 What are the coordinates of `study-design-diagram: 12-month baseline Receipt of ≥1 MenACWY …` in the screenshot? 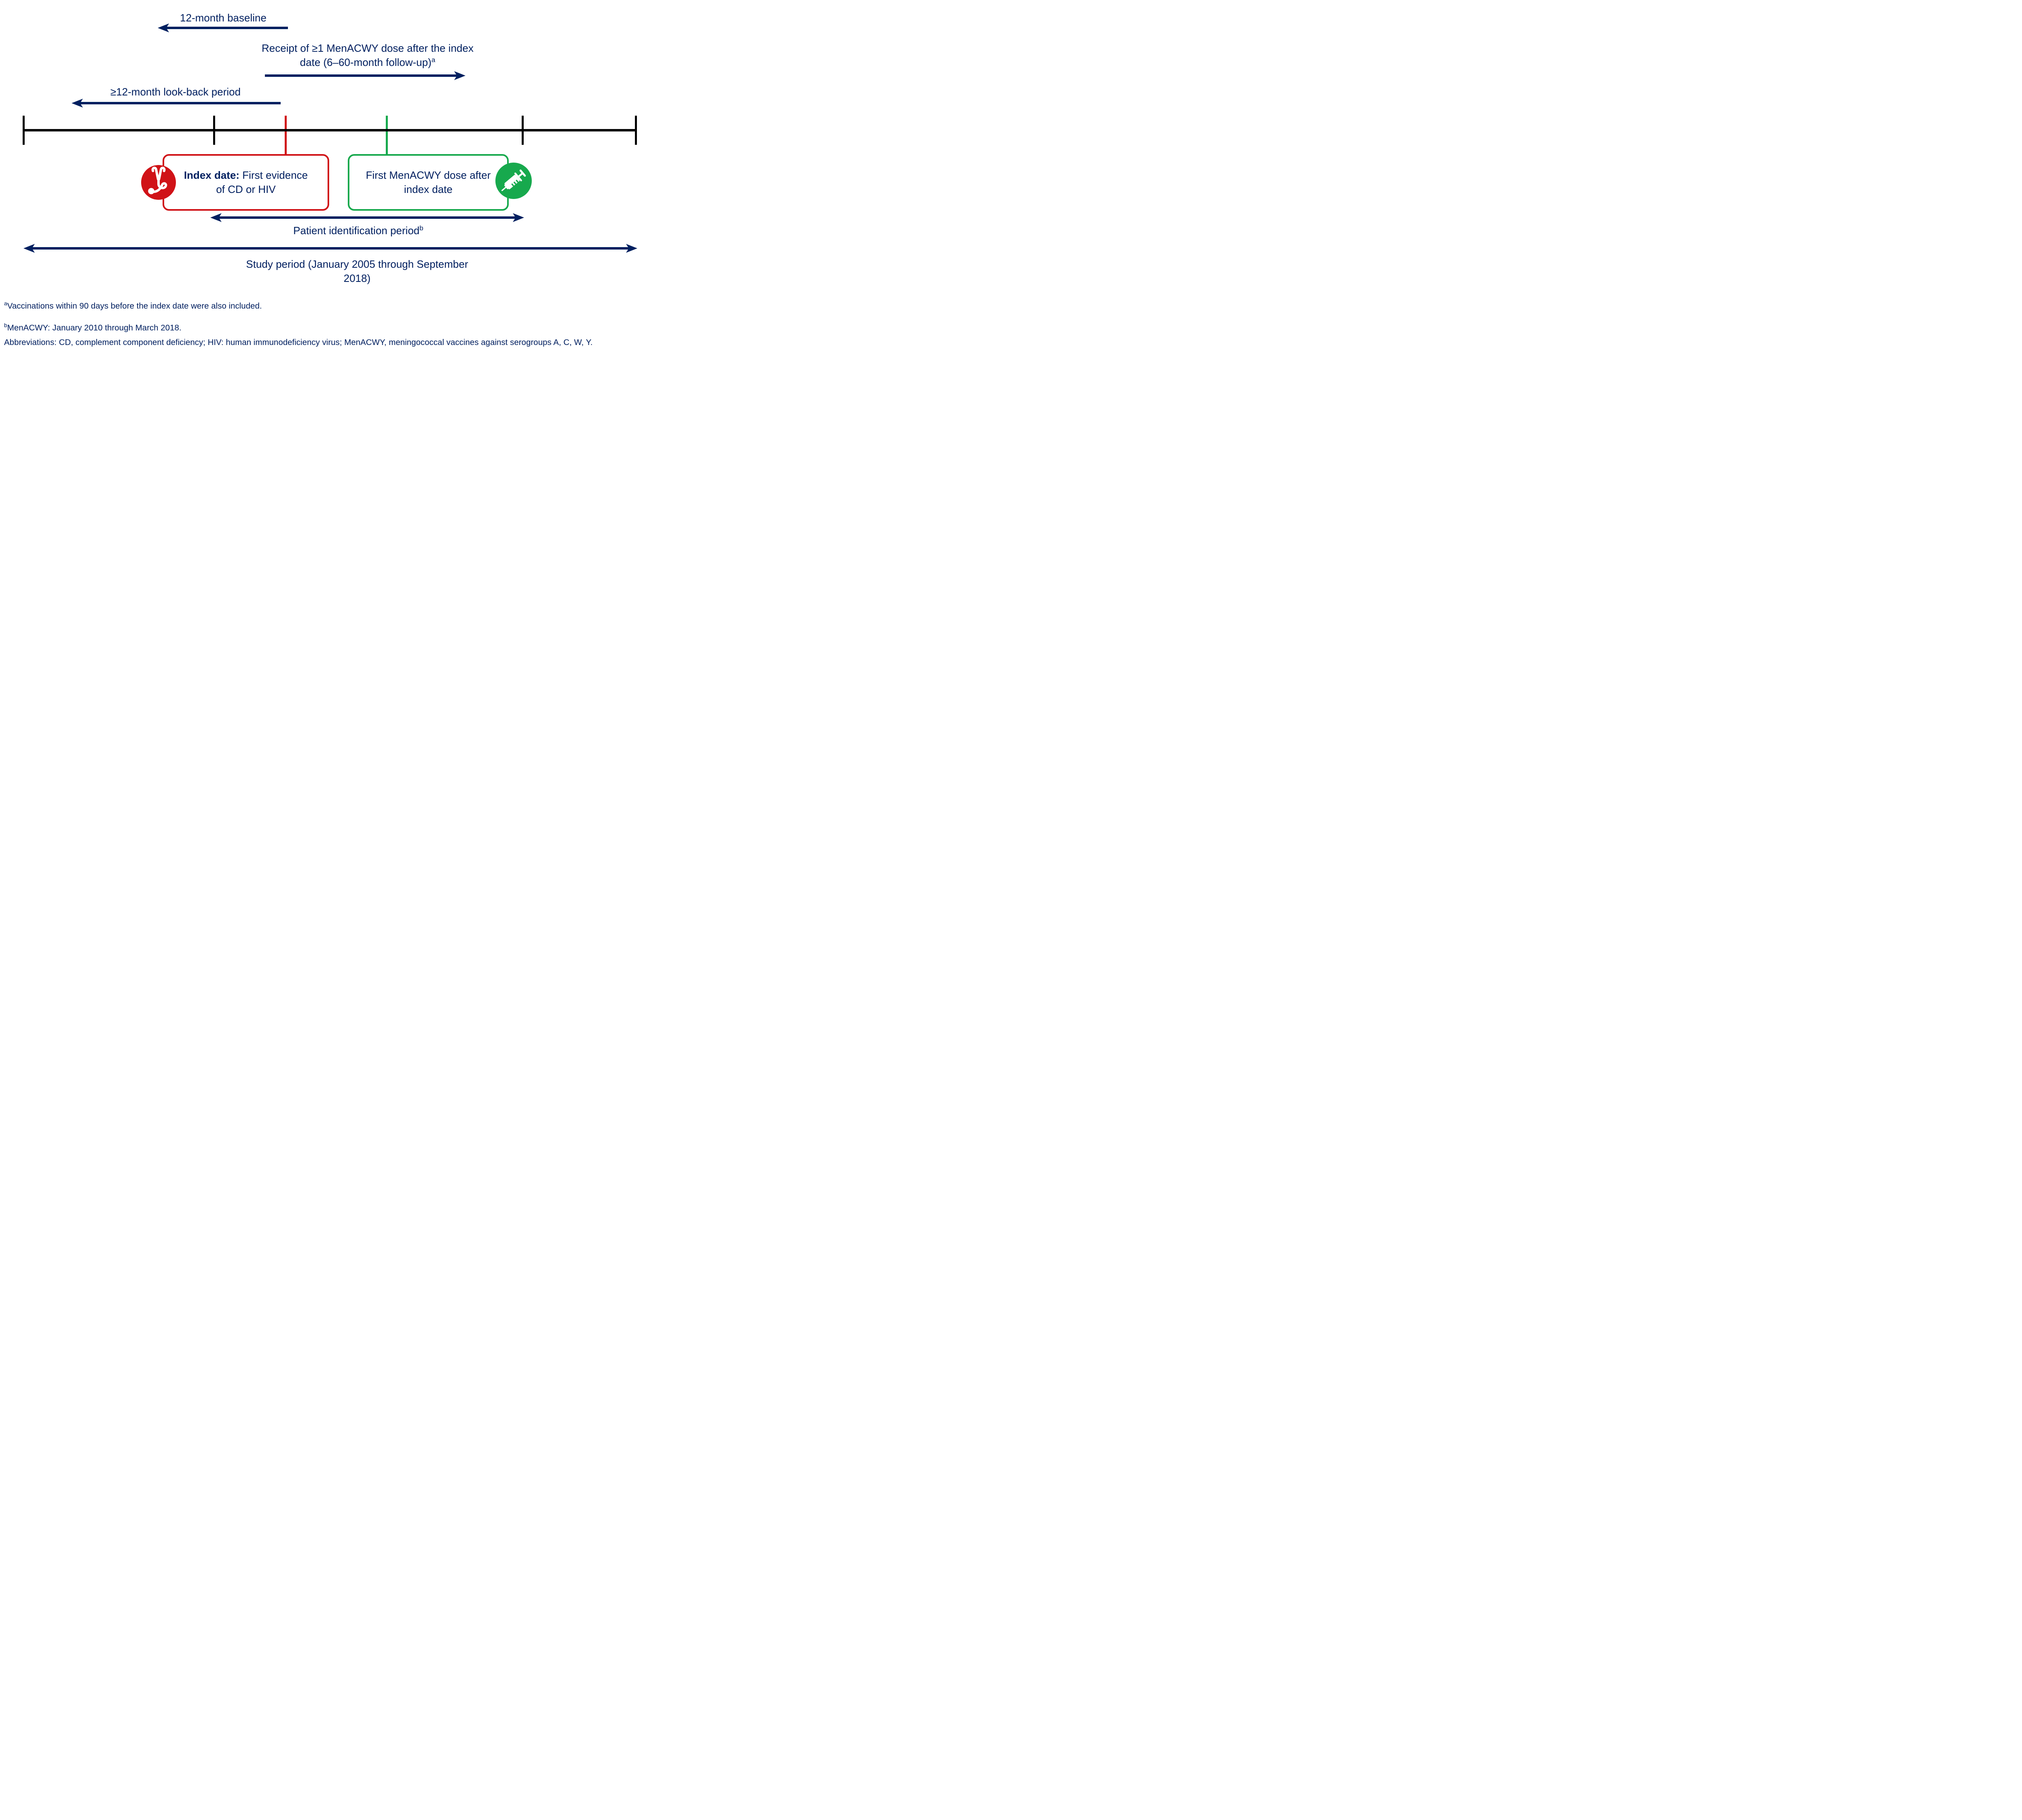 It's located at (323, 182).